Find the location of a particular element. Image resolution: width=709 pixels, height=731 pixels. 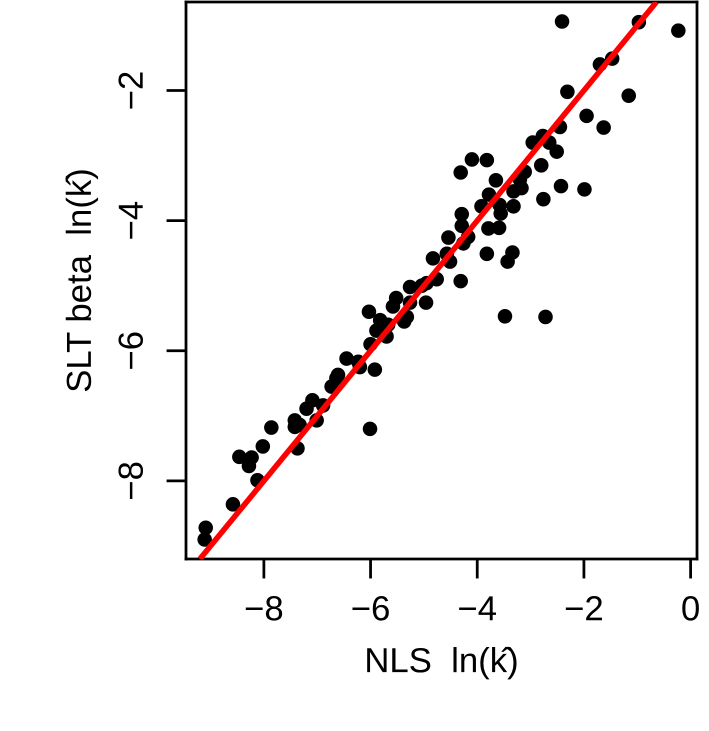

x-tick-label: −6 is located at coordinates (370, 608).